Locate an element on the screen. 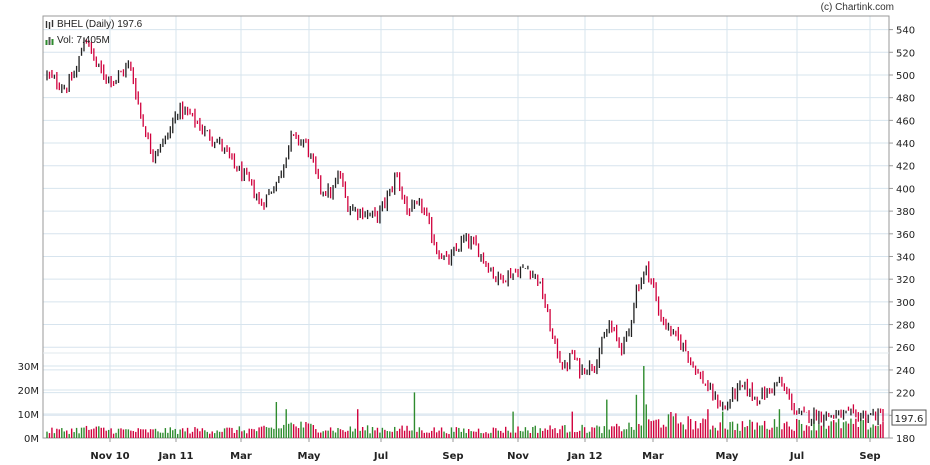 This screenshot has height=465, width=930. price-tick-label: 320 is located at coordinates (905, 280).